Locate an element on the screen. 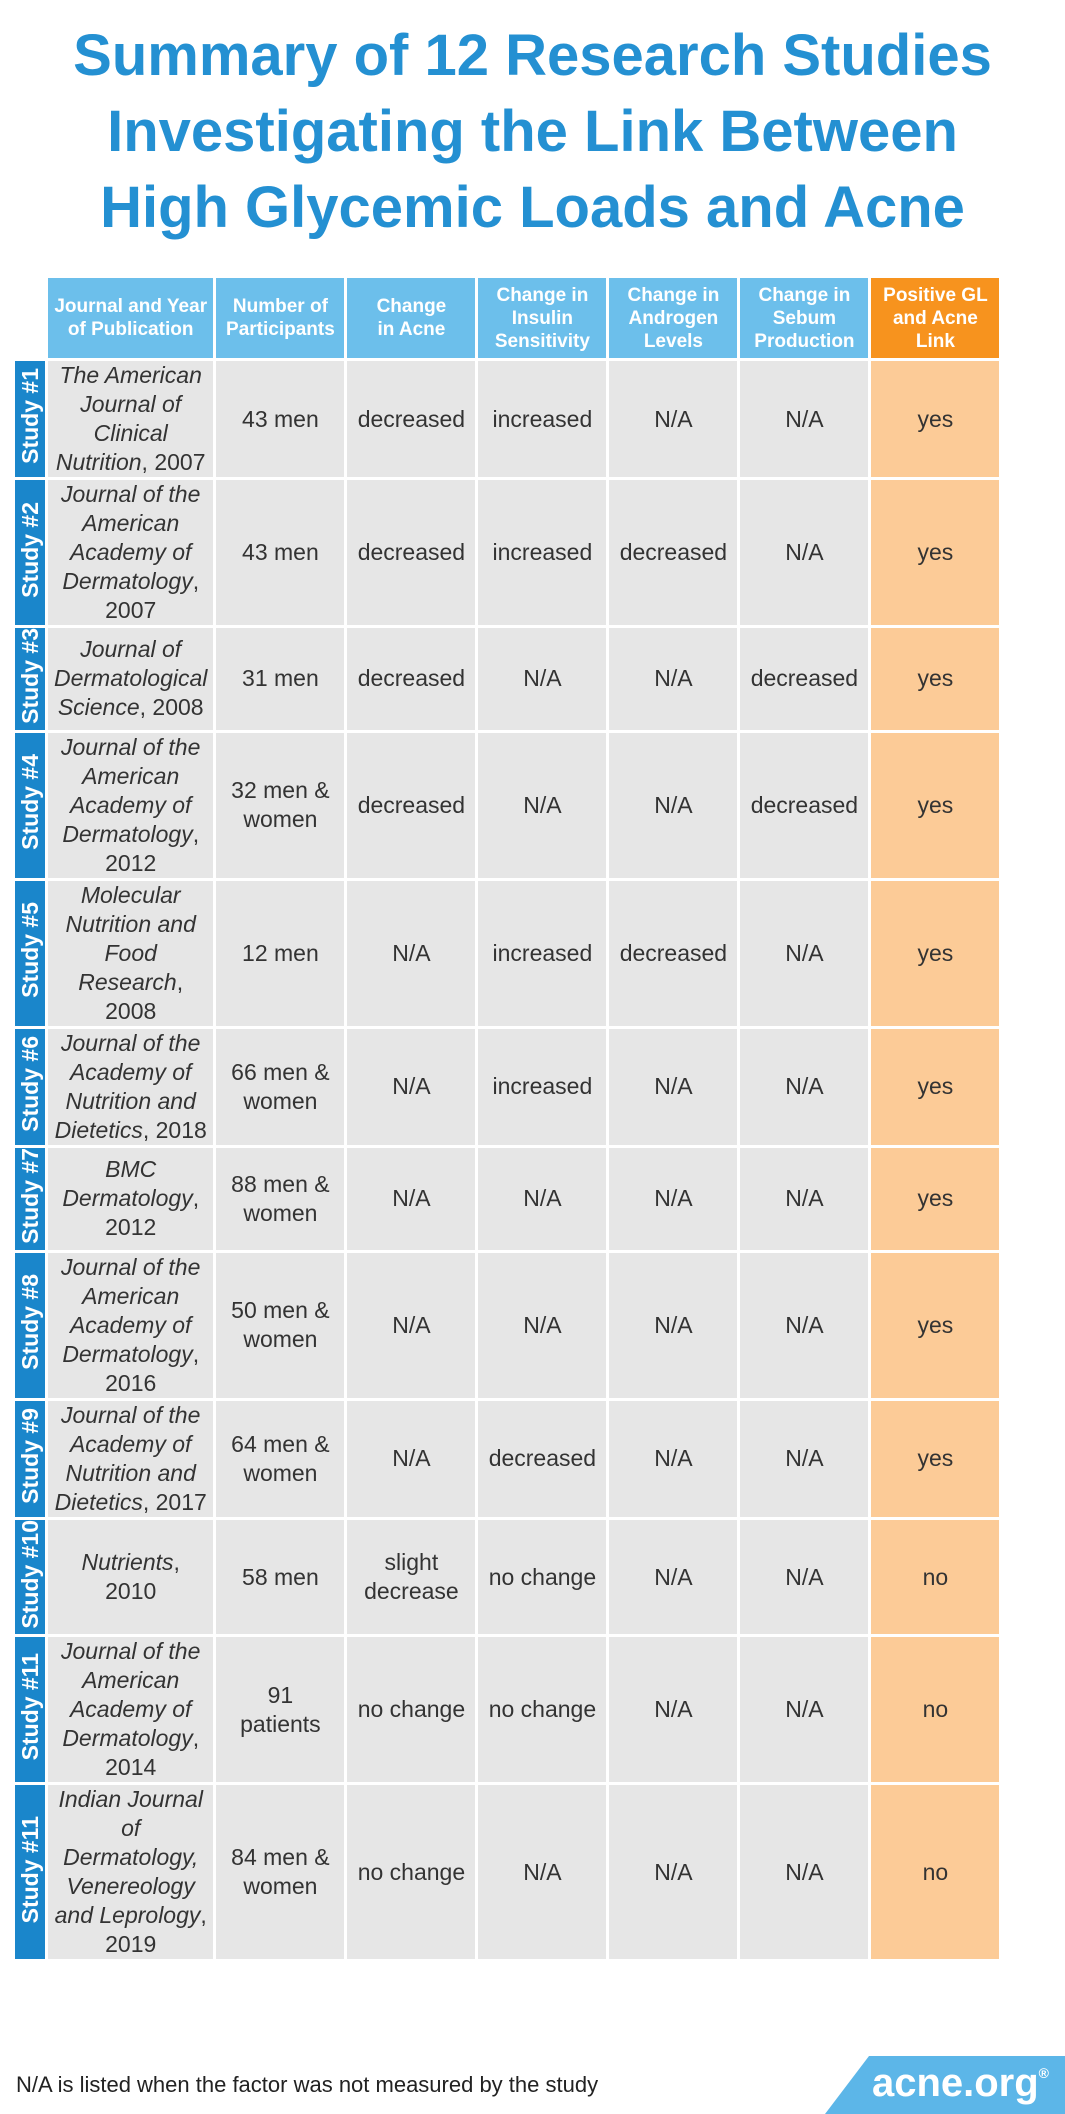  participants-cell: 58 men is located at coordinates (280, 1577).